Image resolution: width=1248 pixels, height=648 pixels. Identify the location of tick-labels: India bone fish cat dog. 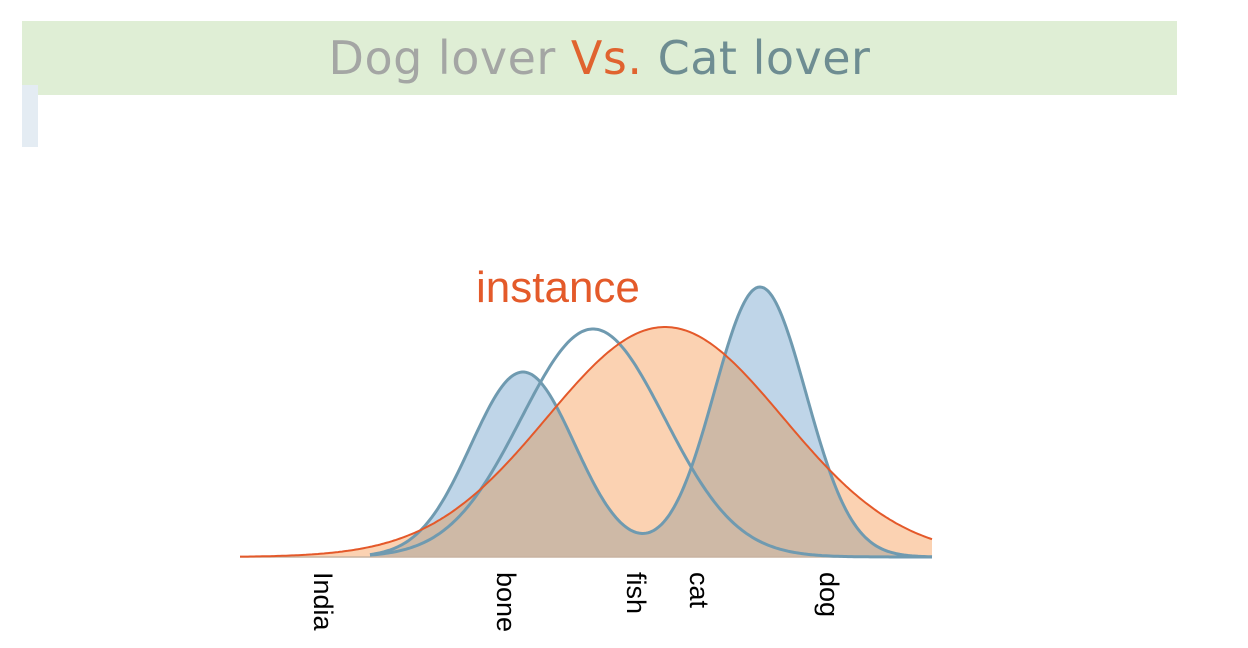
(576, 602).